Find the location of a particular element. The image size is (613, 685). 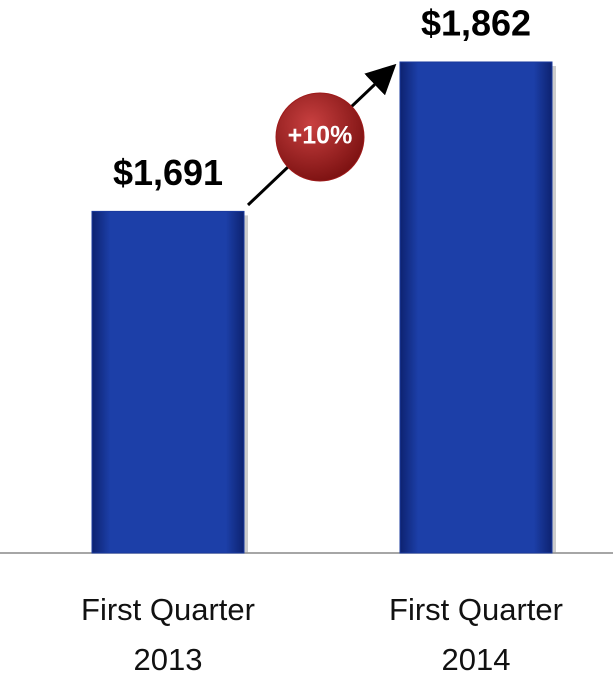

value-label: $1,691 is located at coordinates (168, 172).